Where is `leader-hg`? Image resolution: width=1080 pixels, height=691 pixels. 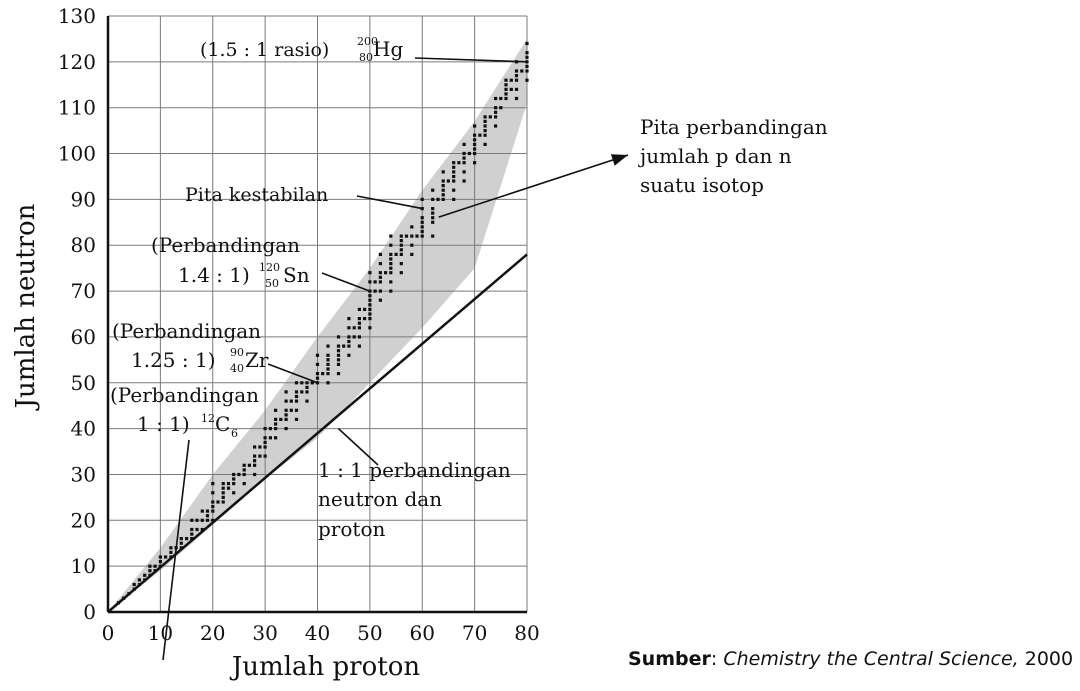 leader-hg is located at coordinates (471, 60).